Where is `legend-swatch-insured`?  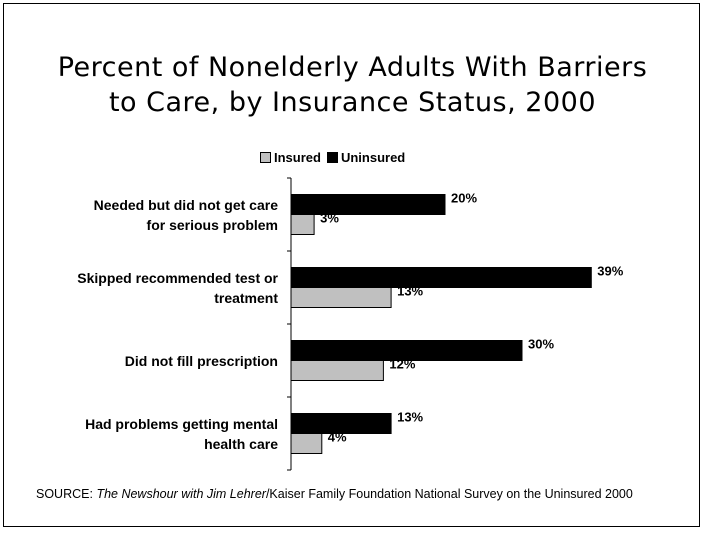 legend-swatch-insured is located at coordinates (265, 157).